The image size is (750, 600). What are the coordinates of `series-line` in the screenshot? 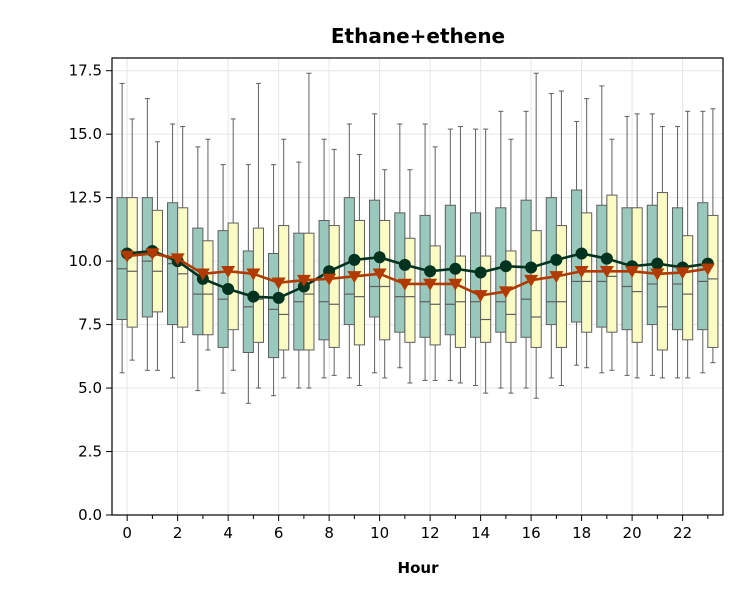 It's located at (418, 274).